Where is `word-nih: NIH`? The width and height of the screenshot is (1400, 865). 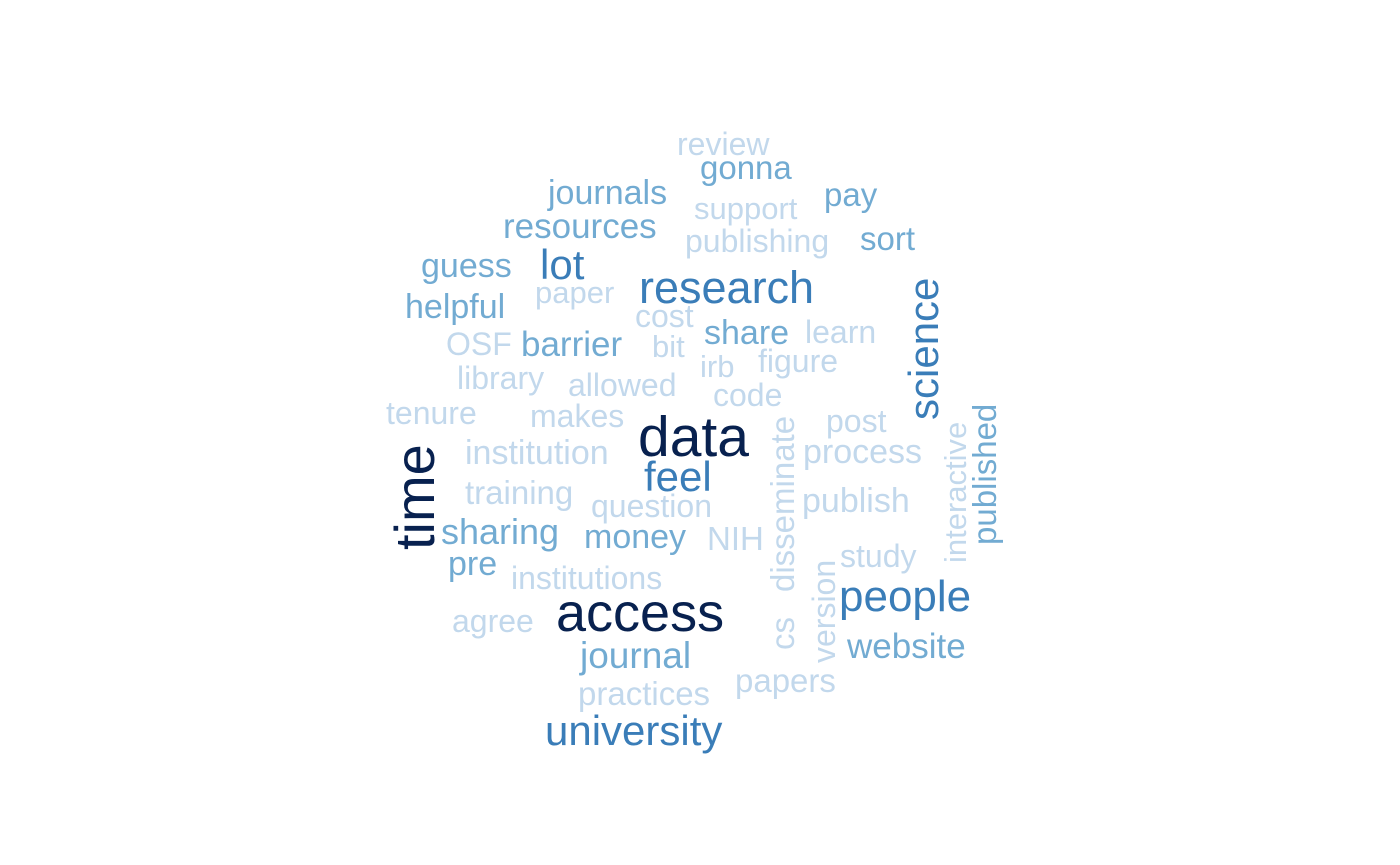
word-nih: NIH is located at coordinates (735, 538).